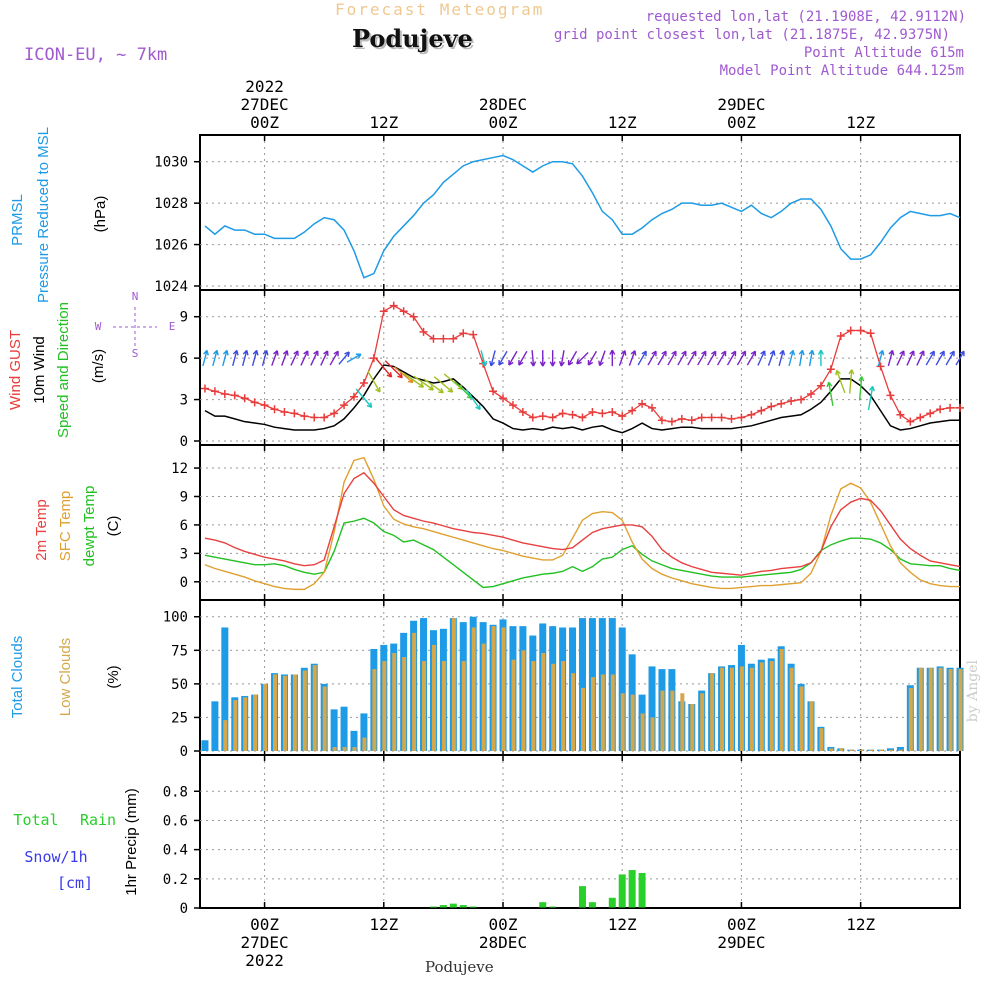 This screenshot has height=1000, width=1000. What do you see at coordinates (179, 469) in the screenshot?
I see `y-tick-label: 12` at bounding box center [179, 469].